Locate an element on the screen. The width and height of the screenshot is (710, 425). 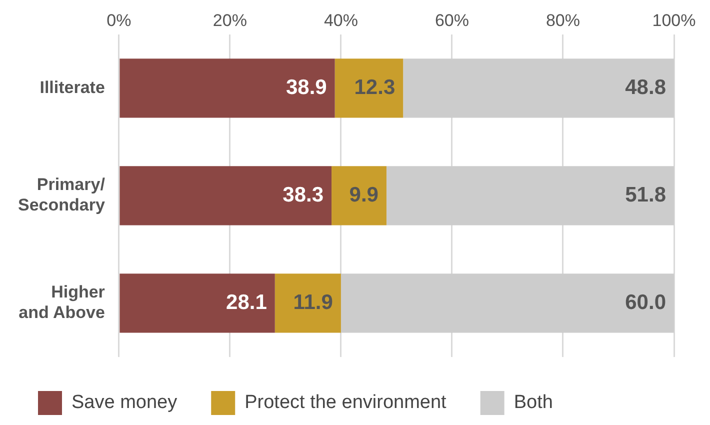
x-tick-label: 0% is located at coordinates (119, 20).